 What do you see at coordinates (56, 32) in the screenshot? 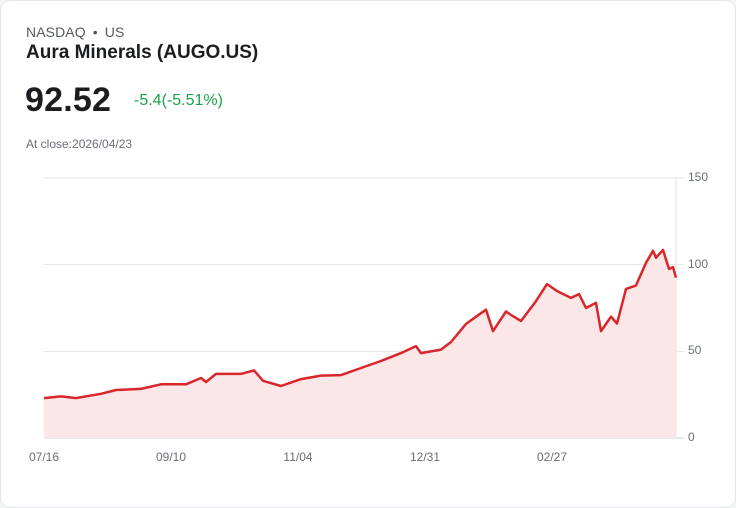
I see `exchange-name: NASDAQ` at bounding box center [56, 32].